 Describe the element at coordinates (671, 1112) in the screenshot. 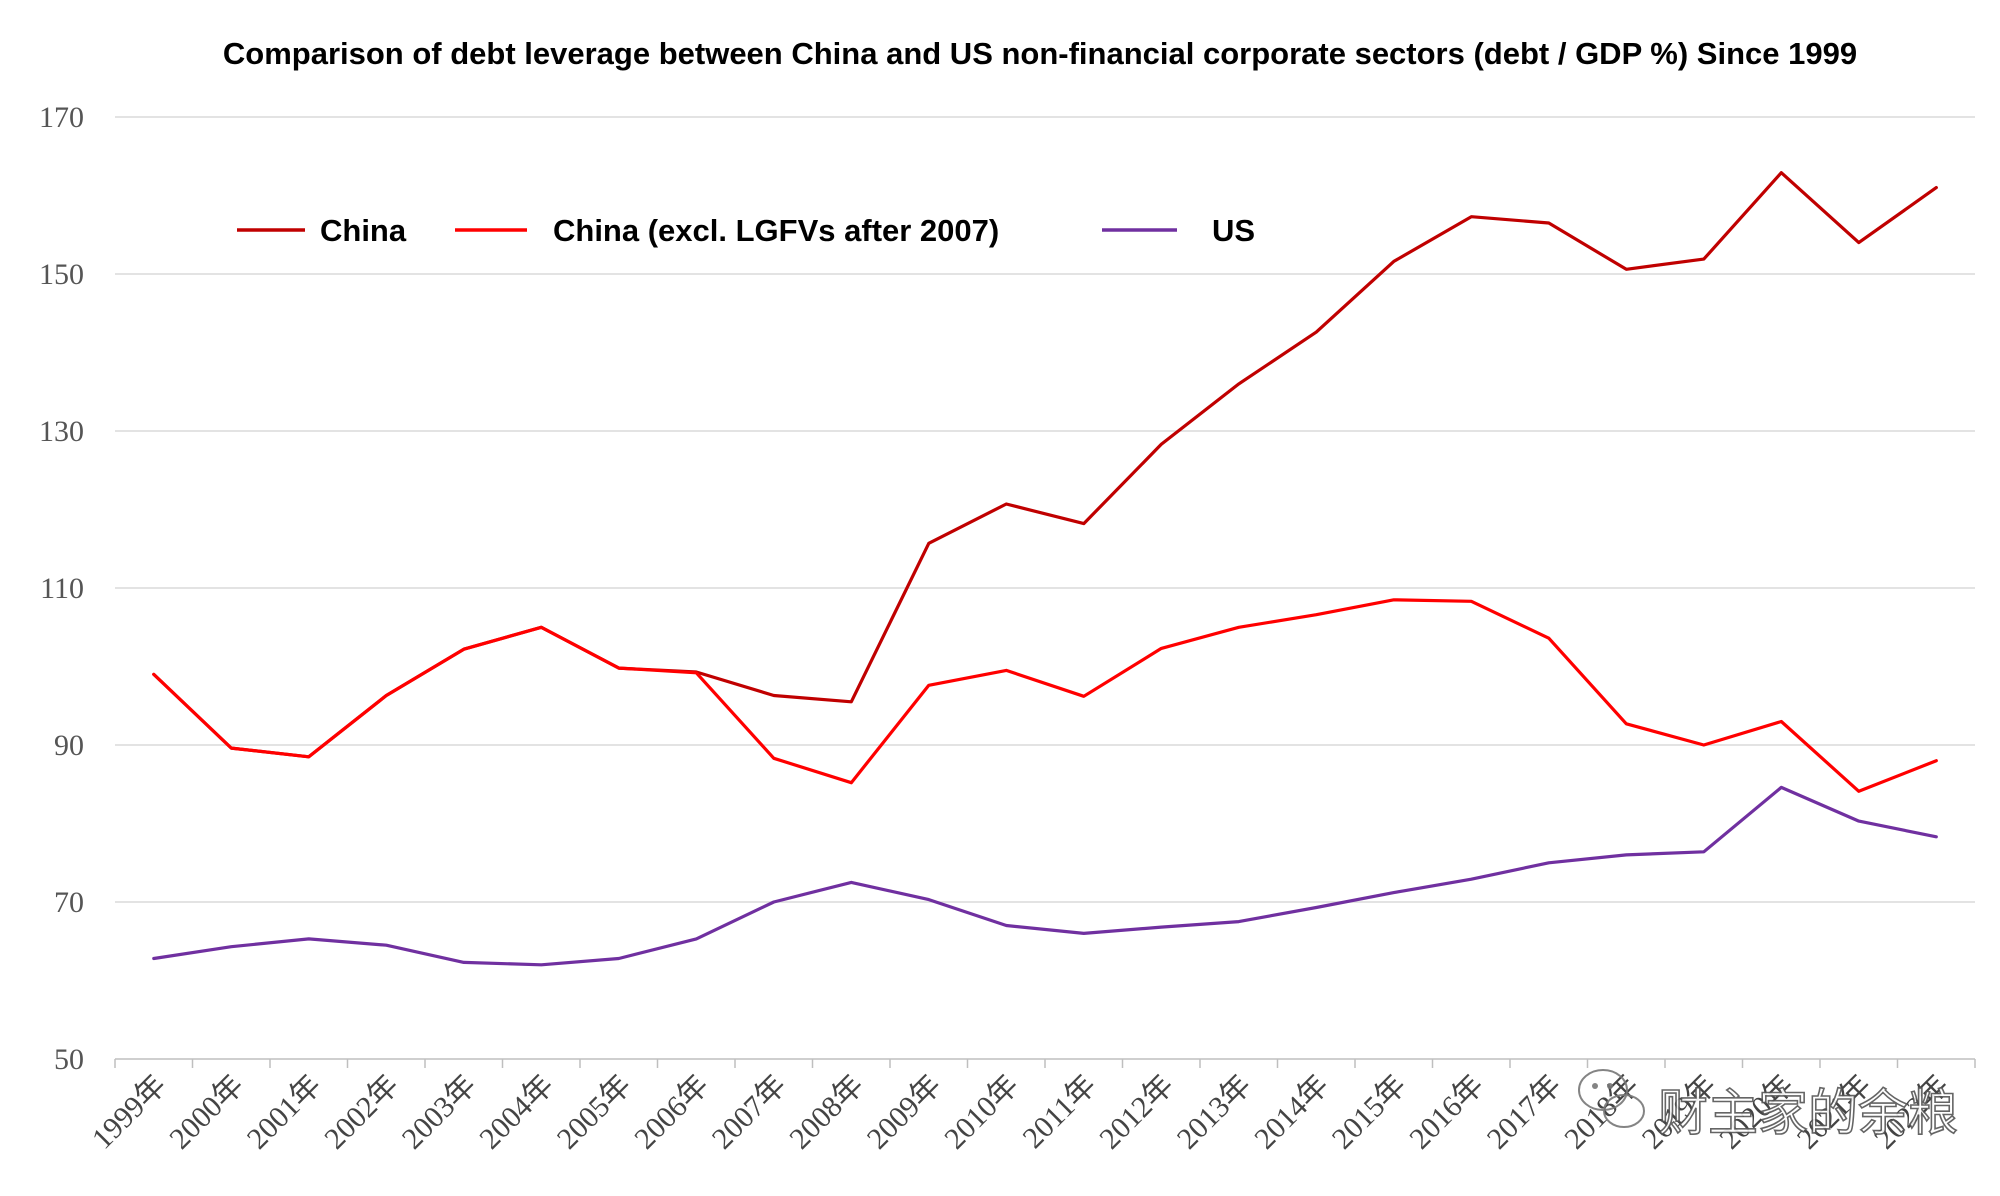

I see `x-tick-label: 2006年` at that location.